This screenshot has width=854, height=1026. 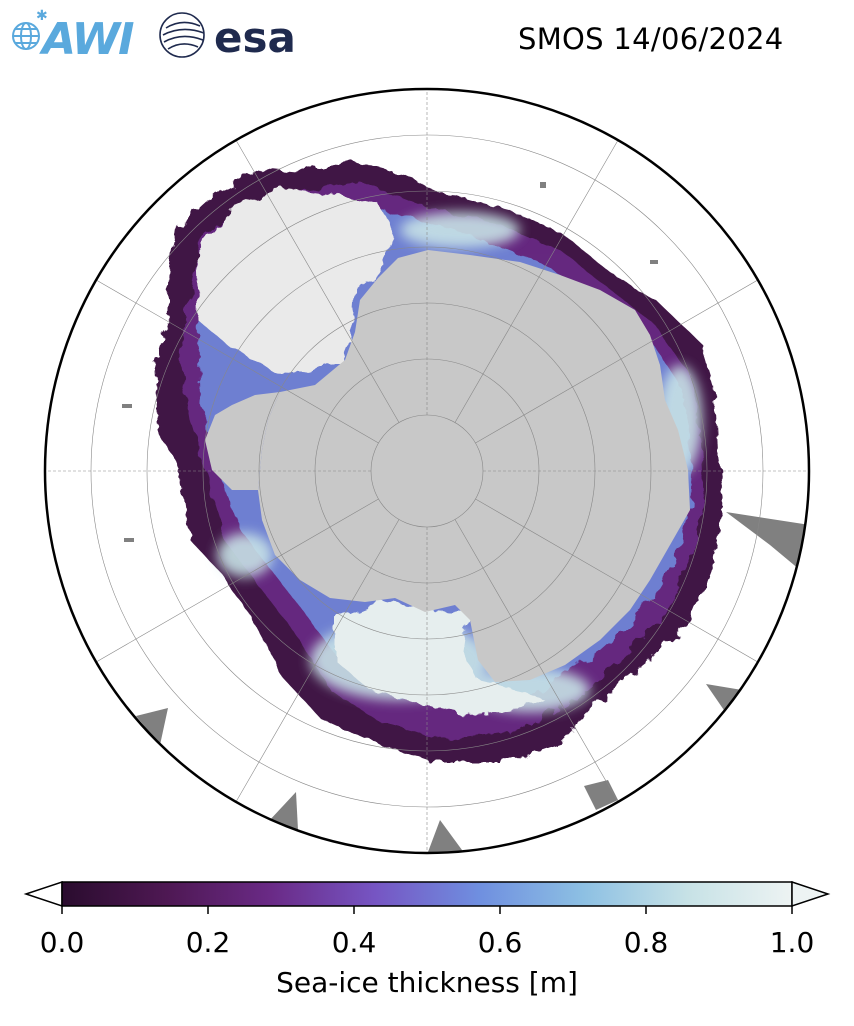 I want to click on colorbar-label: Sea-ice thickness [m], so click(x=427, y=982).